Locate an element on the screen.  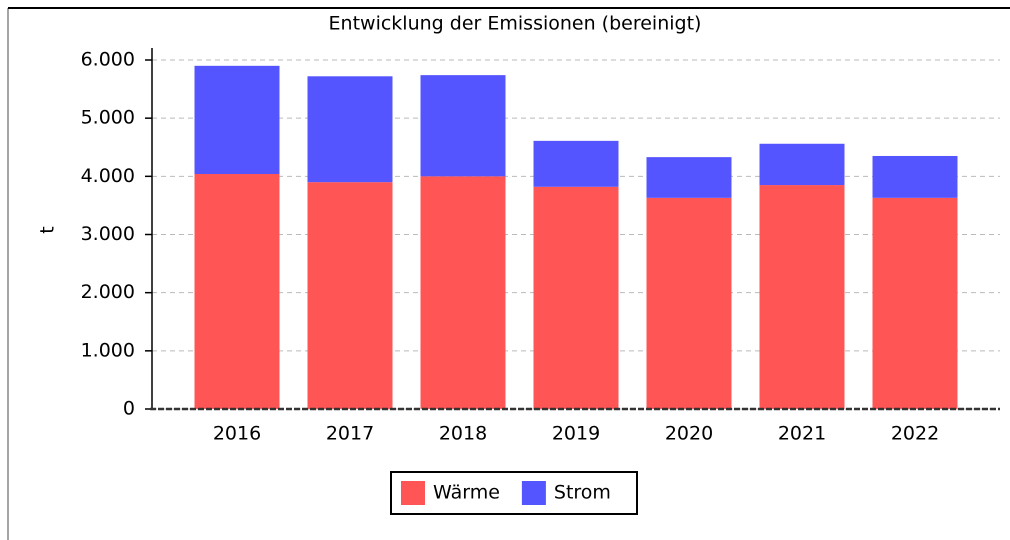
x-tick-label: 2016 is located at coordinates (237, 434).